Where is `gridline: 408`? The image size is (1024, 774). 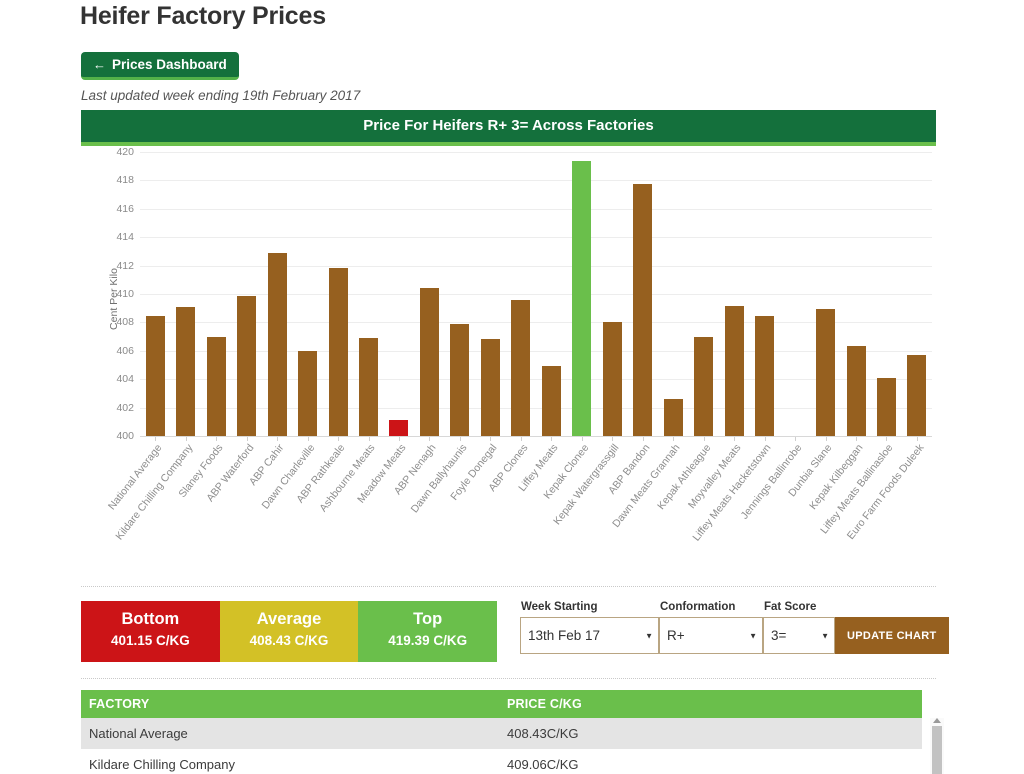 gridline: 408 is located at coordinates (524, 322).